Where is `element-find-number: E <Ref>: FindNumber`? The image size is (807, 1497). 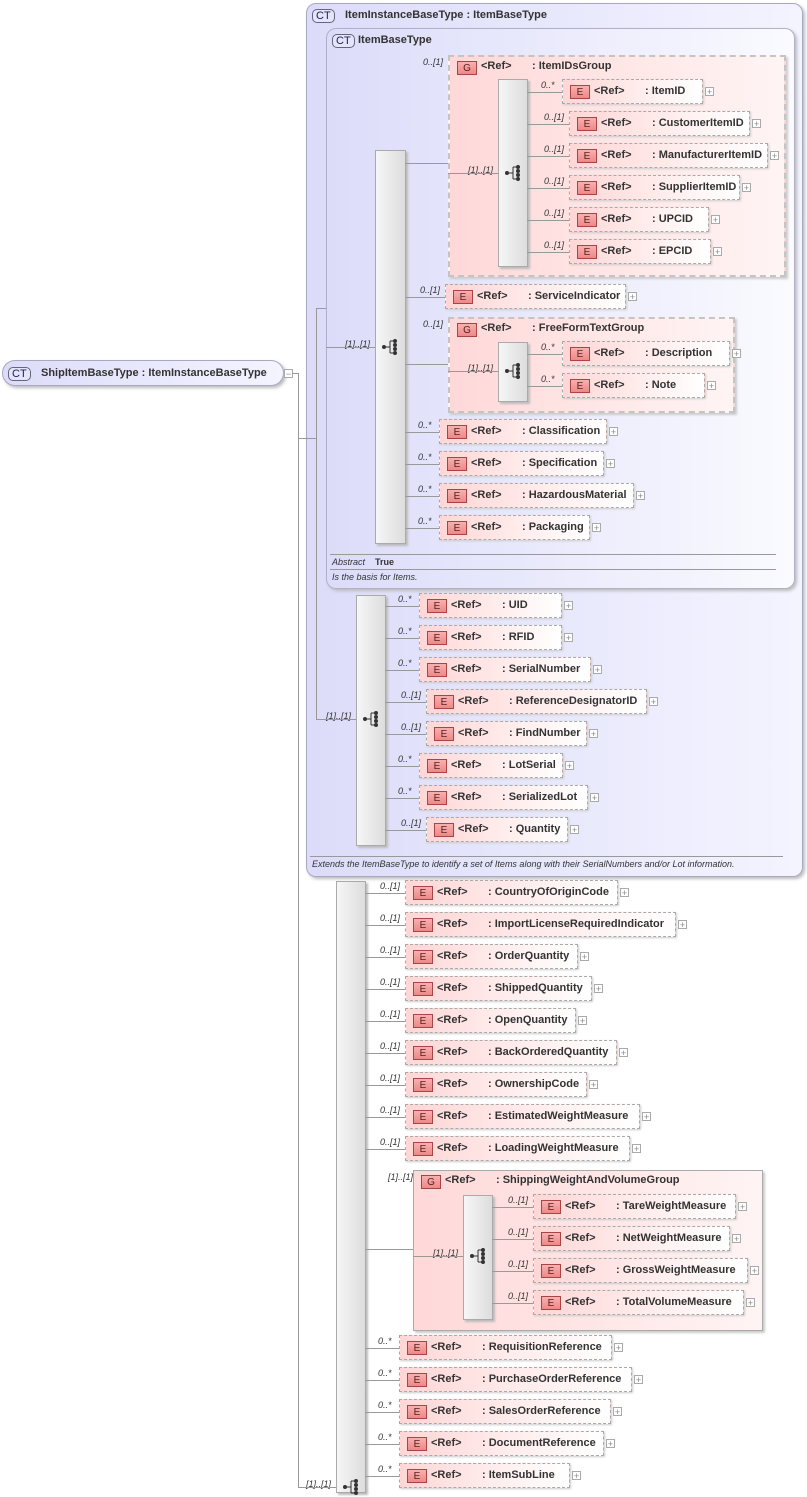
element-find-number: E <Ref>: FindNumber is located at coordinates (506, 733).